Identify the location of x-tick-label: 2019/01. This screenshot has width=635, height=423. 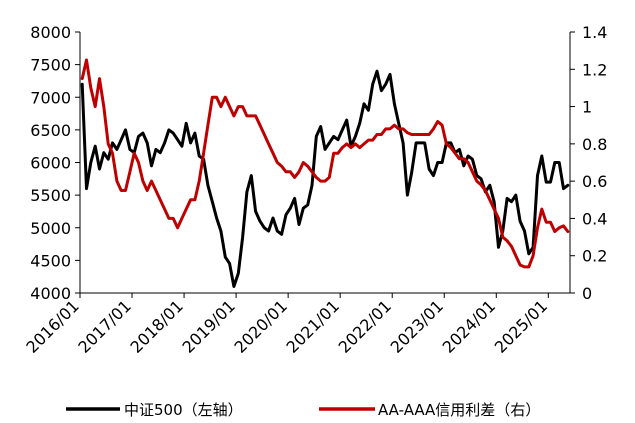
(208, 326).